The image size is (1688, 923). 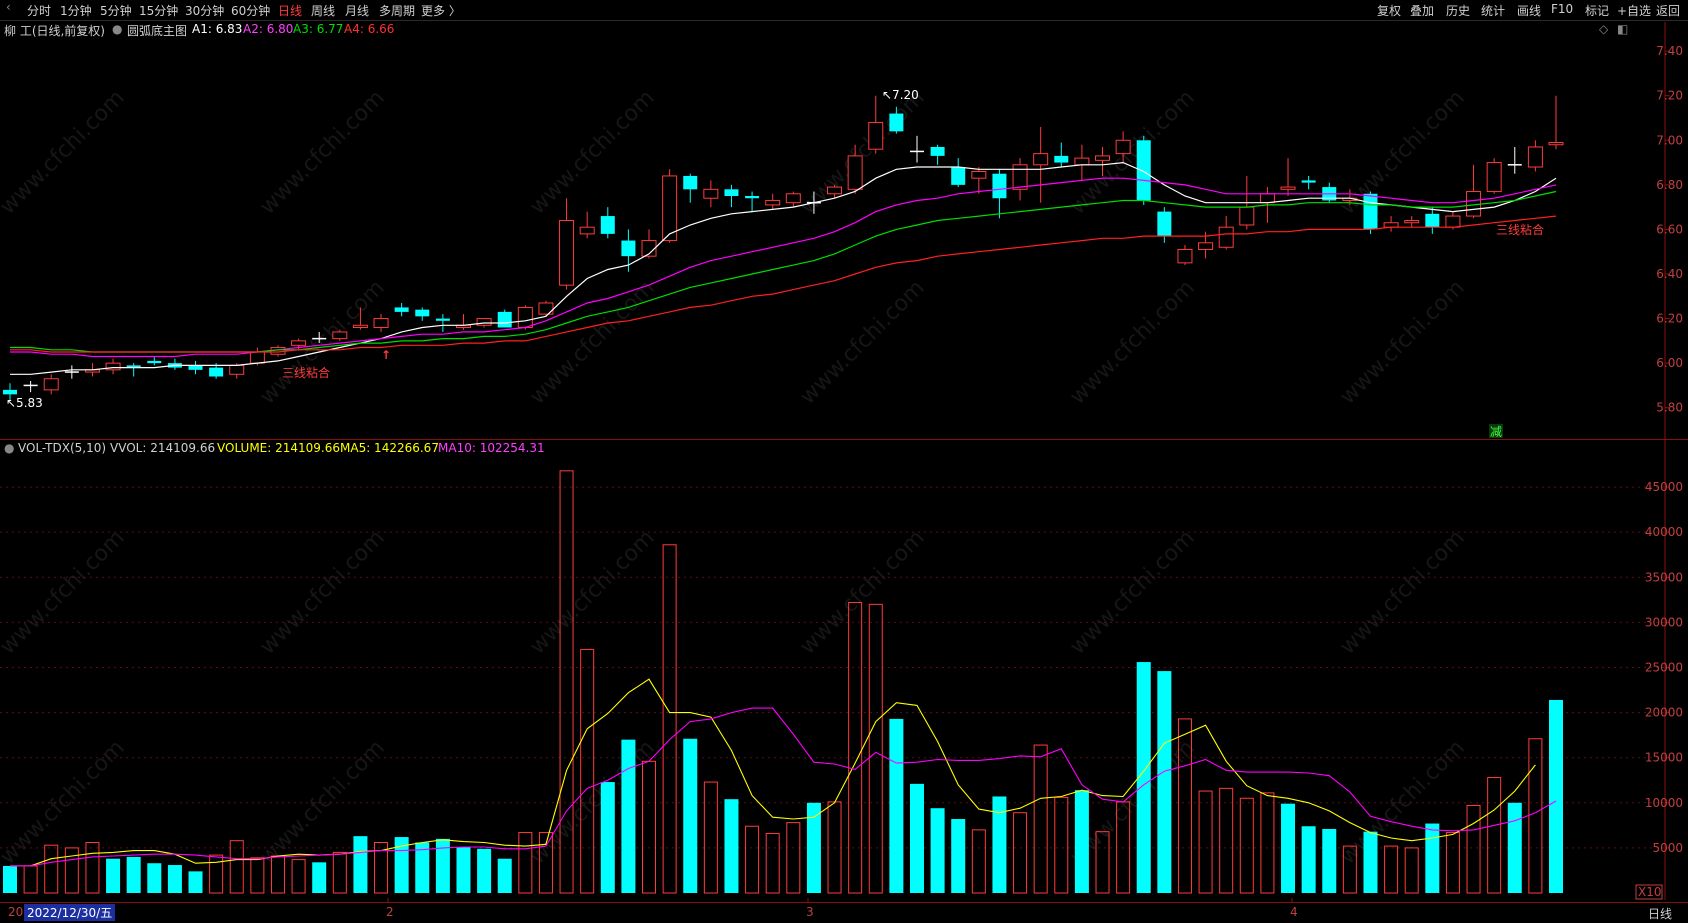 I want to click on ma5-value: MA5: 142266.67, so click(x=389, y=448).